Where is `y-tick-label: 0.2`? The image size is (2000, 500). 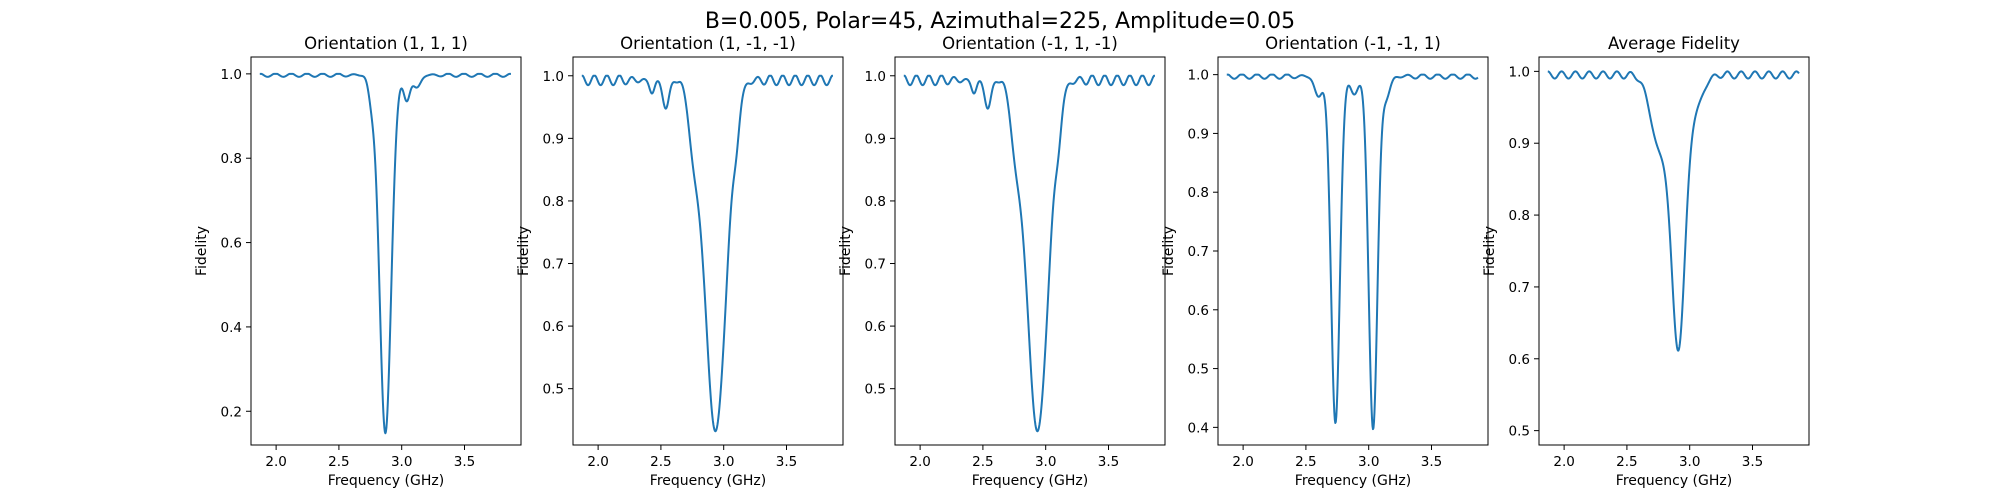 y-tick-label: 0.2 is located at coordinates (231, 412).